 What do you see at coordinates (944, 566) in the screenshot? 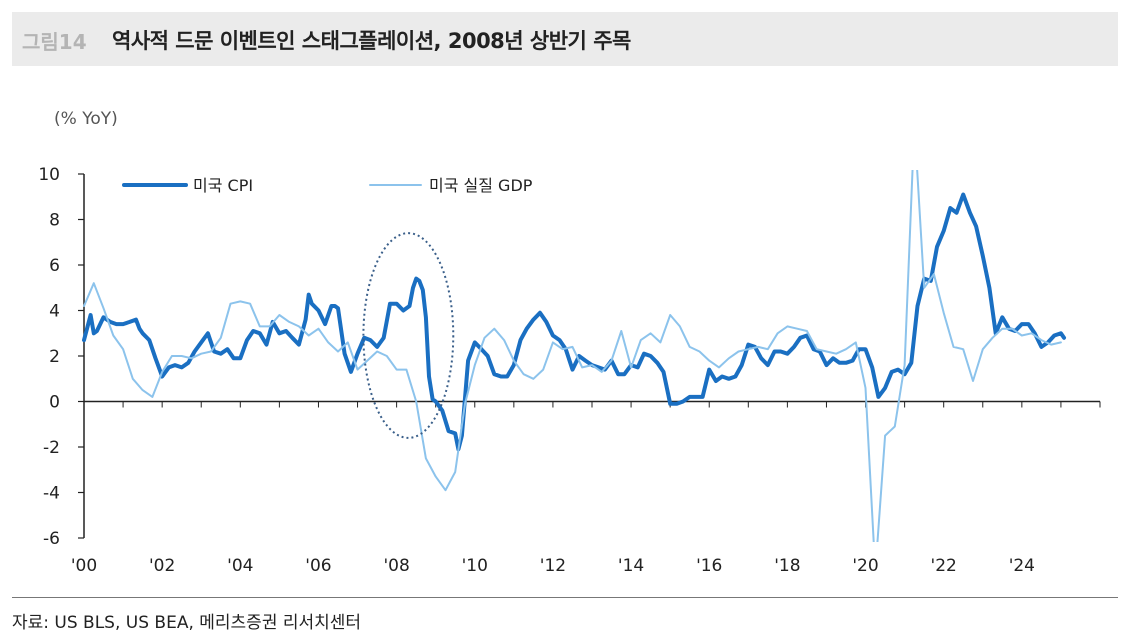
I see `x-tick-label: '22` at bounding box center [944, 566].